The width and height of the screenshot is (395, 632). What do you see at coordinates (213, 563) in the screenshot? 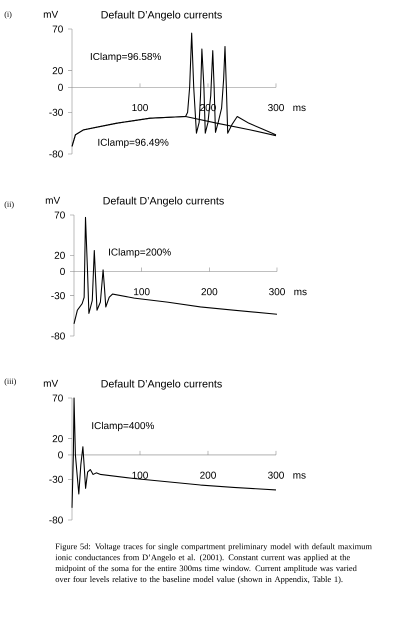
I see `caption: Figure 5d: Voltage traces for single compartment preliminary model with default maximum ionic conductances from D’Angelo et al. (2001). Constant current was applied at the midpoint of the soma for the entire 300ms time window. Current amplitude was varied over four levels relative to the baseline model value (shown in Appendix, Table 1).` at bounding box center [213, 563].